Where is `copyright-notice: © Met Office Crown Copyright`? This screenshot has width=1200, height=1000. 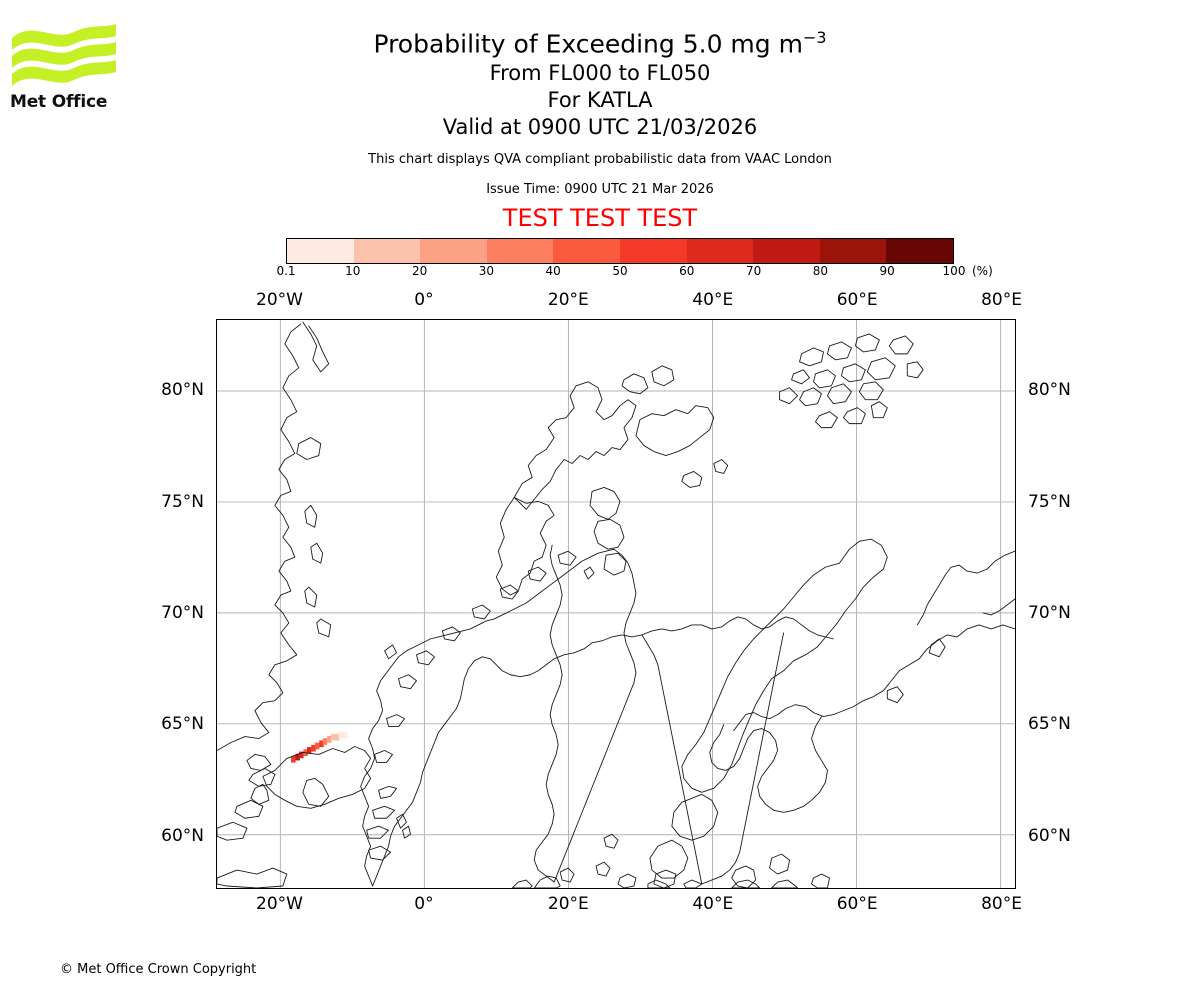
copyright-notice: © Met Office Crown Copyright is located at coordinates (158, 969).